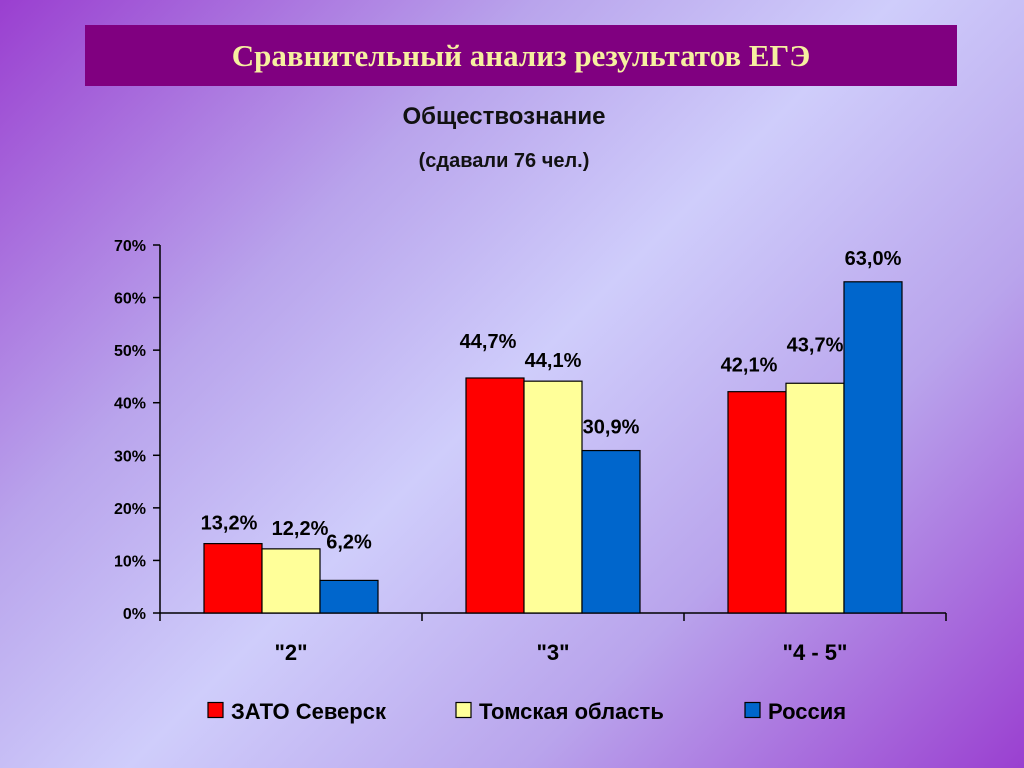 The height and width of the screenshot is (768, 1024). What do you see at coordinates (873, 259) in the screenshot?
I see `data-label: 63,0%` at bounding box center [873, 259].